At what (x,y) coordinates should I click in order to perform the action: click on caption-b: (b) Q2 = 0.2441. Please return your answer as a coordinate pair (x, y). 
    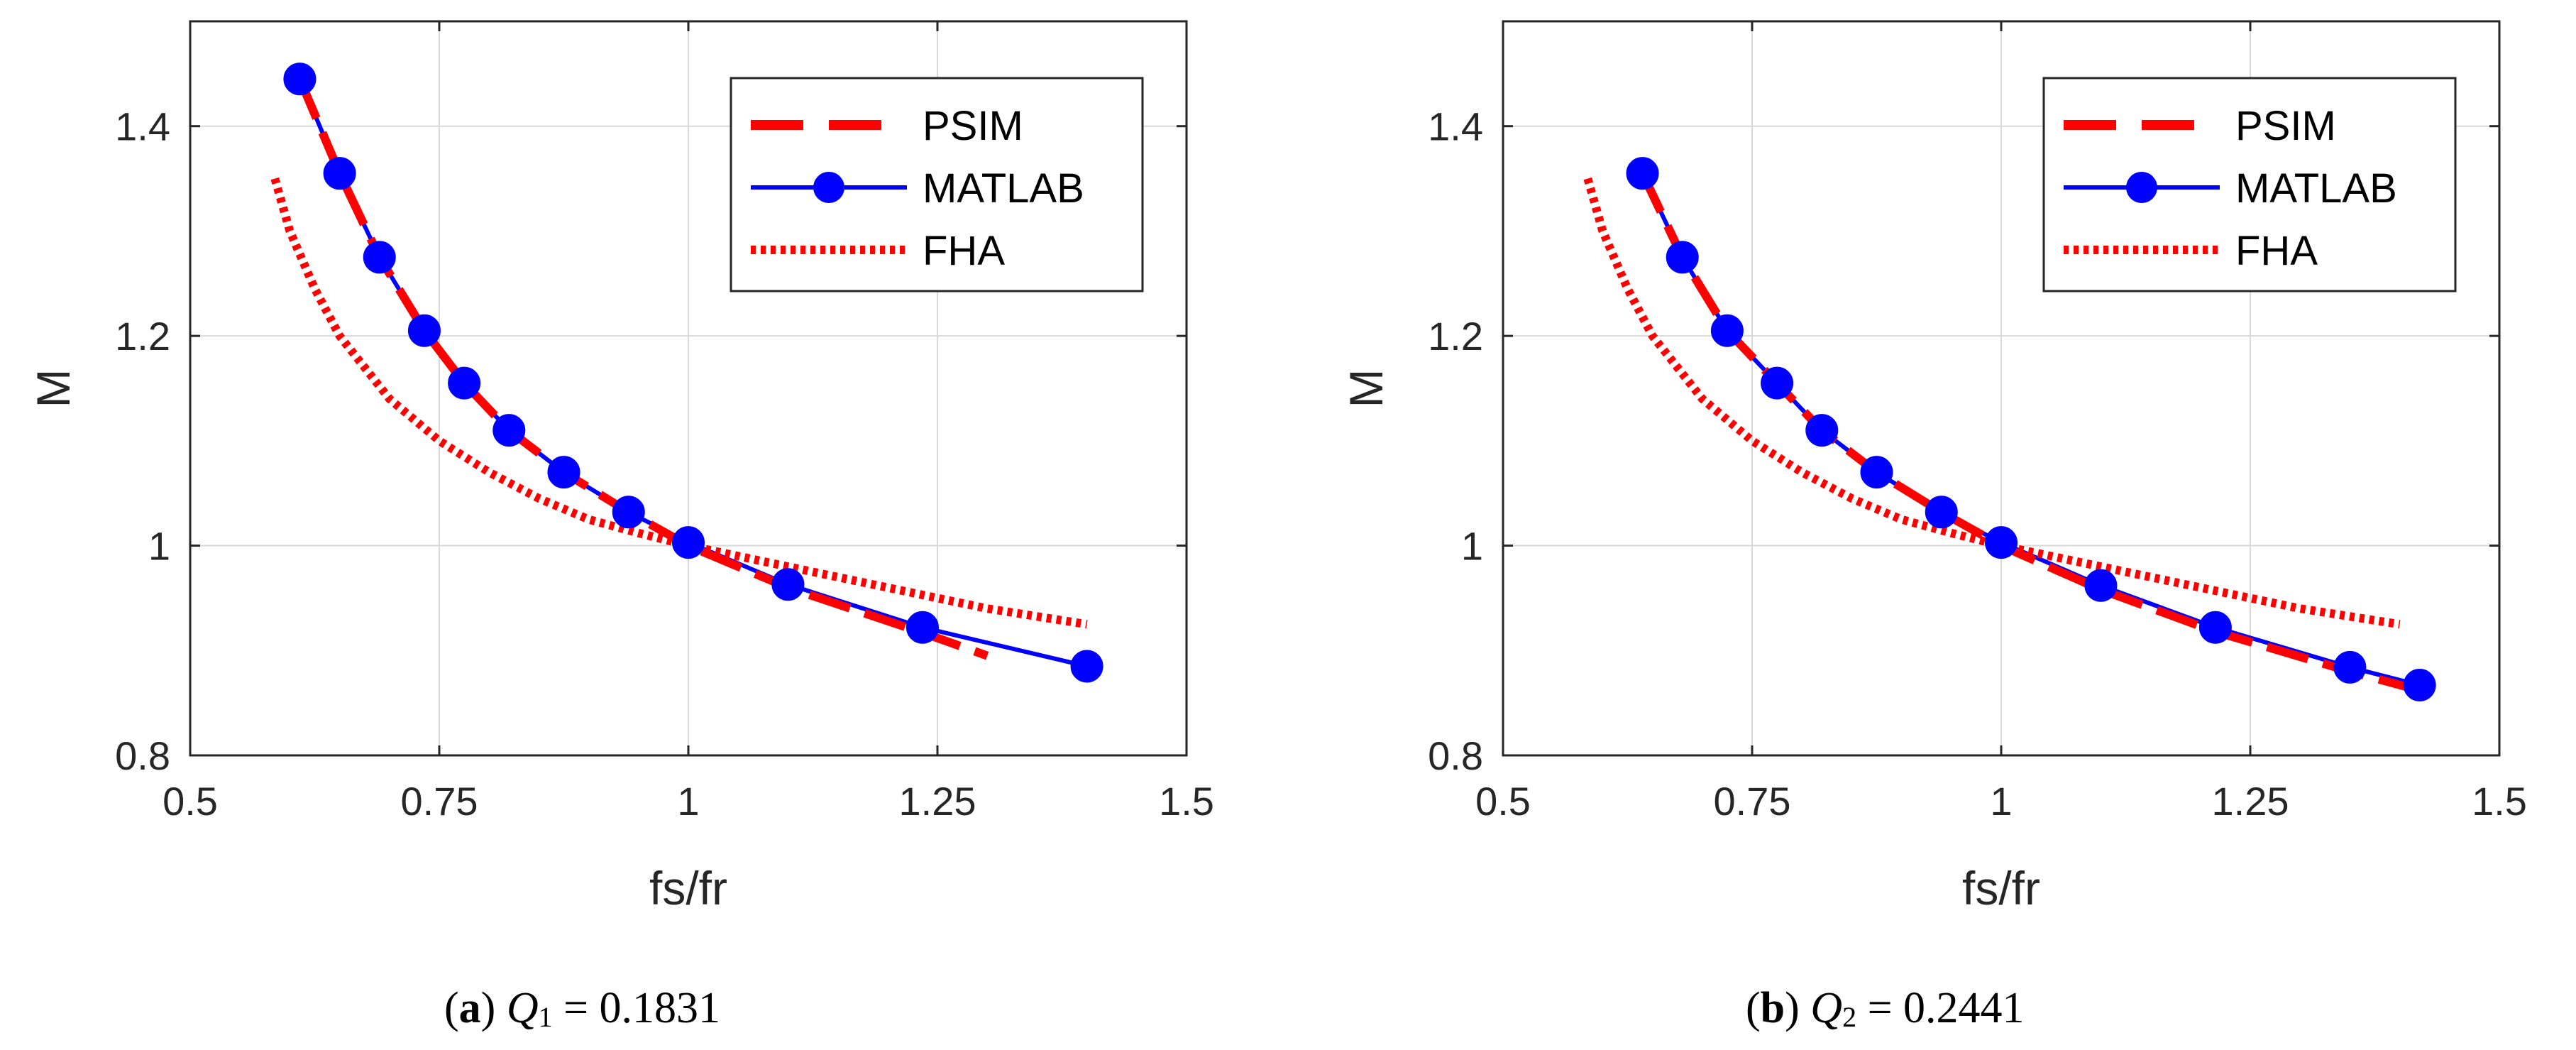
    Looking at the image, I should click on (1885, 1008).